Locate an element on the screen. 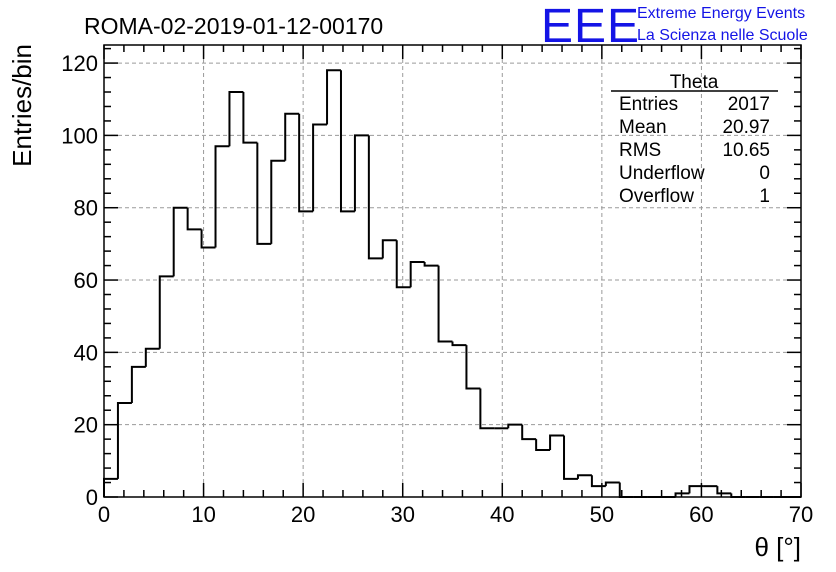 The width and height of the screenshot is (836, 572). x-tick-label: 0 is located at coordinates (104, 514).